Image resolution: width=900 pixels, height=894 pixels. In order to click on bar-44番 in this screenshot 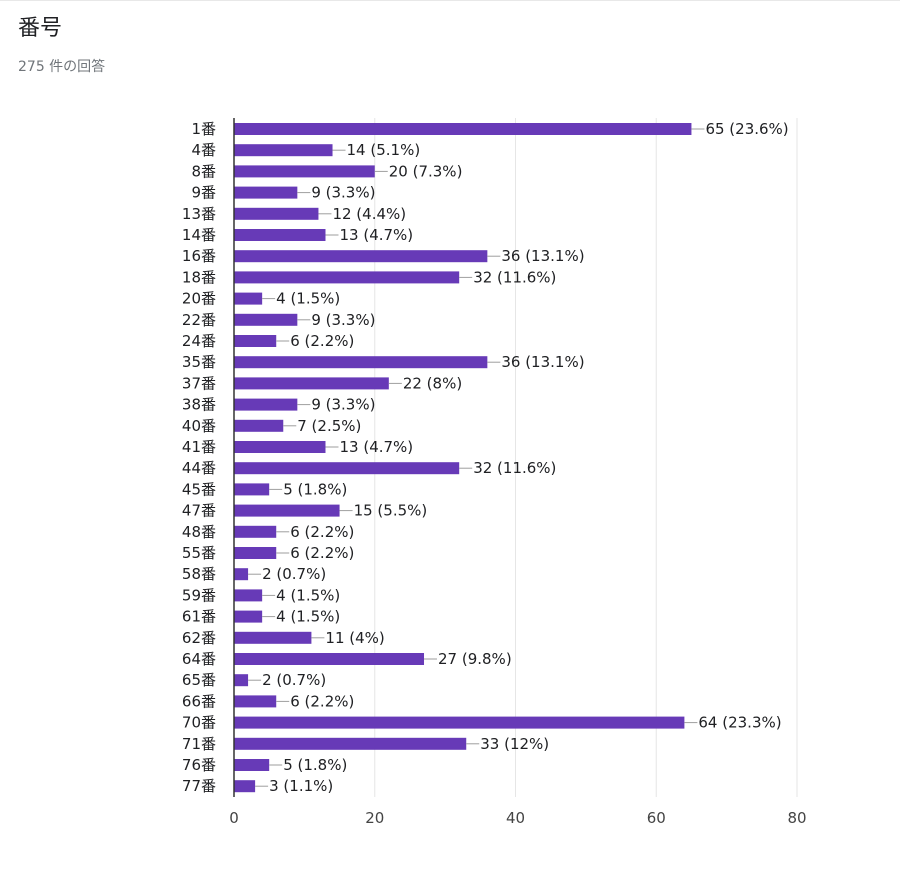, I will do `click(347, 468)`.